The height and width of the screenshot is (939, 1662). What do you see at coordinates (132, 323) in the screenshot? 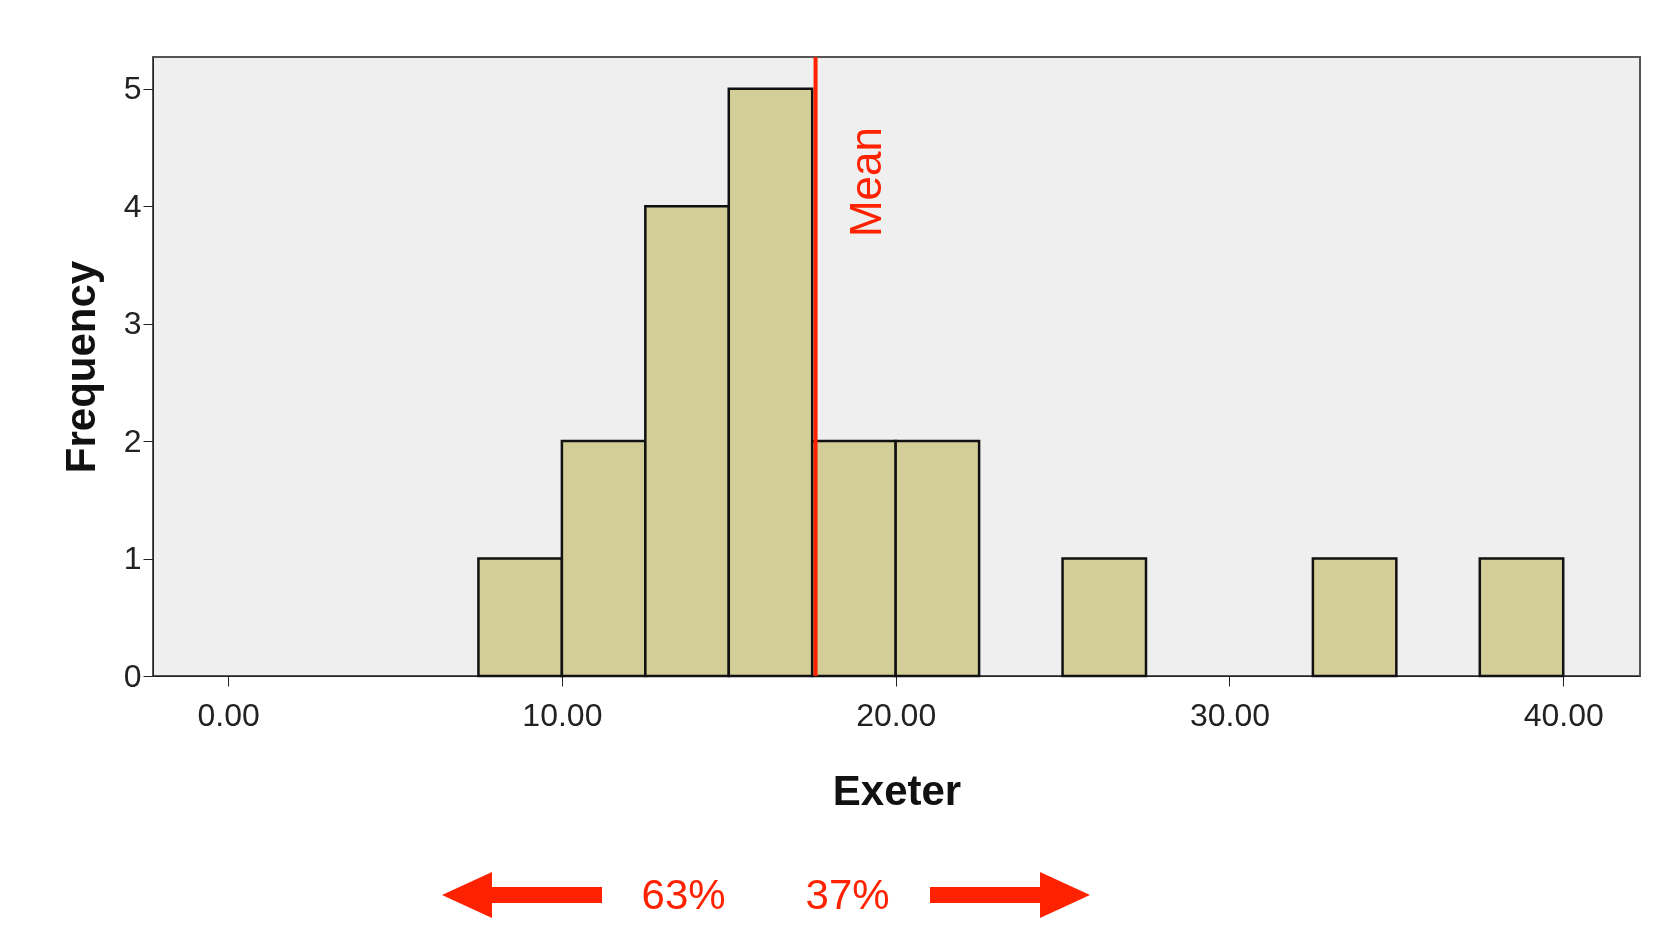
I see `y-tick-label: 3` at bounding box center [132, 323].